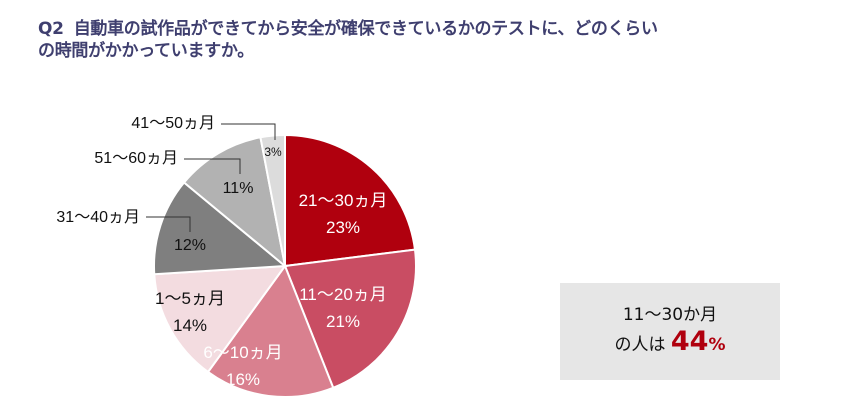 The image size is (846, 402). Describe the element at coordinates (51, 29) in the screenshot. I see `question-number: Q2` at that location.